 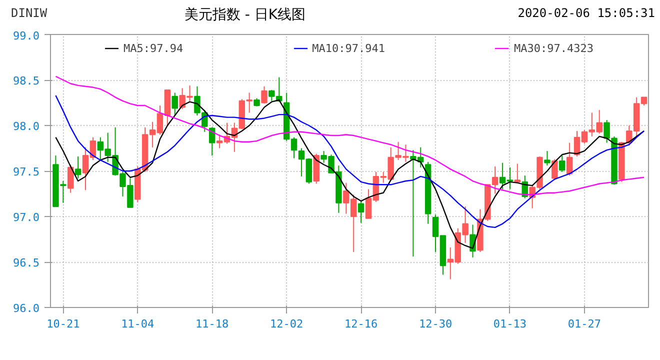 I want to click on y-tick-label: 96.5, so click(x=26, y=263).